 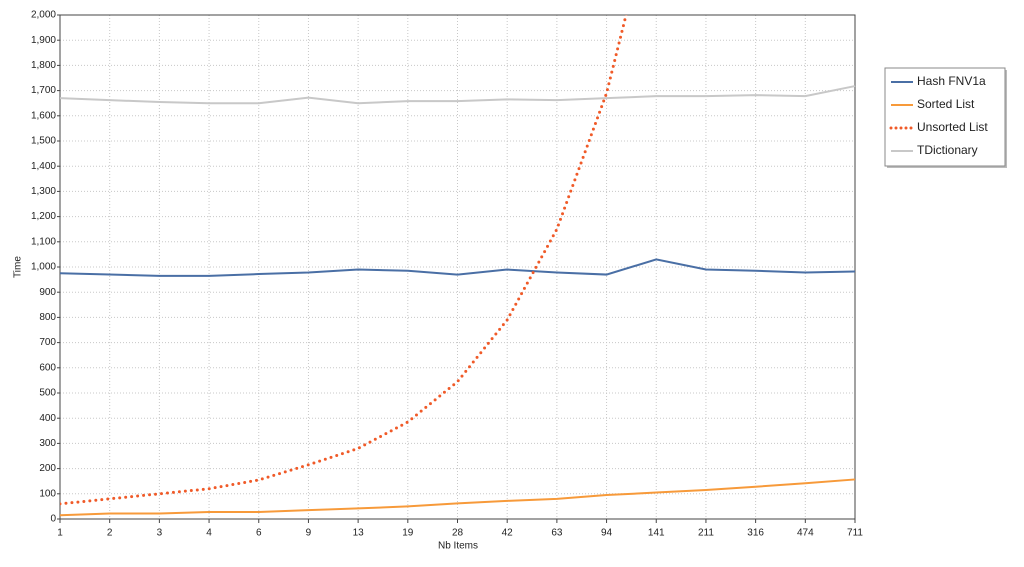 I want to click on x-tick-label: 711, so click(x=855, y=533).